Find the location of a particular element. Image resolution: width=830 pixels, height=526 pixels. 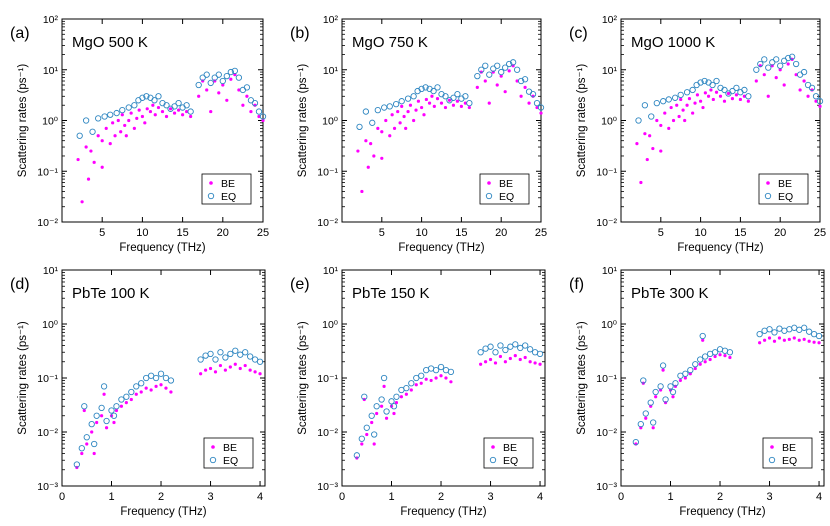

x-tick-label: 25 is located at coordinates (820, 233).